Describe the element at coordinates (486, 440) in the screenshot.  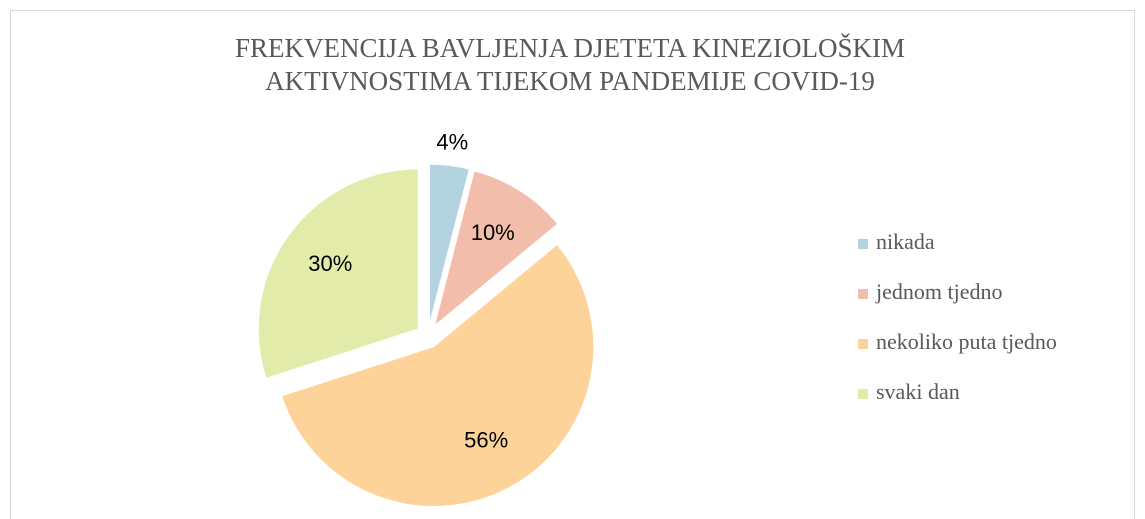
I see `data-label: 56%` at that location.